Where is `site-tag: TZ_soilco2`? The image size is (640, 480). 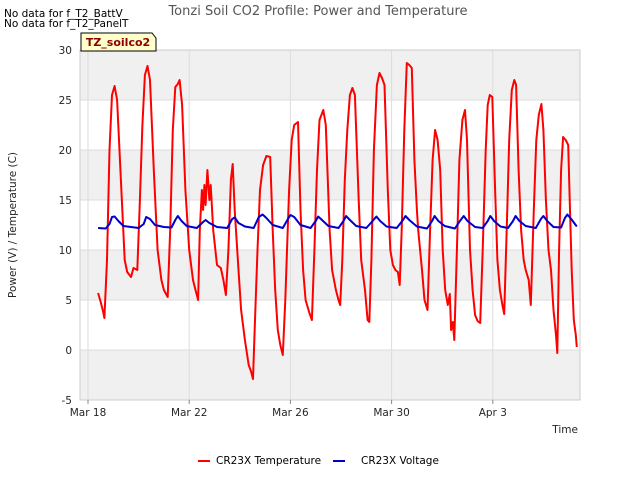
site-tag: TZ_soilco2 is located at coordinates (118, 42).